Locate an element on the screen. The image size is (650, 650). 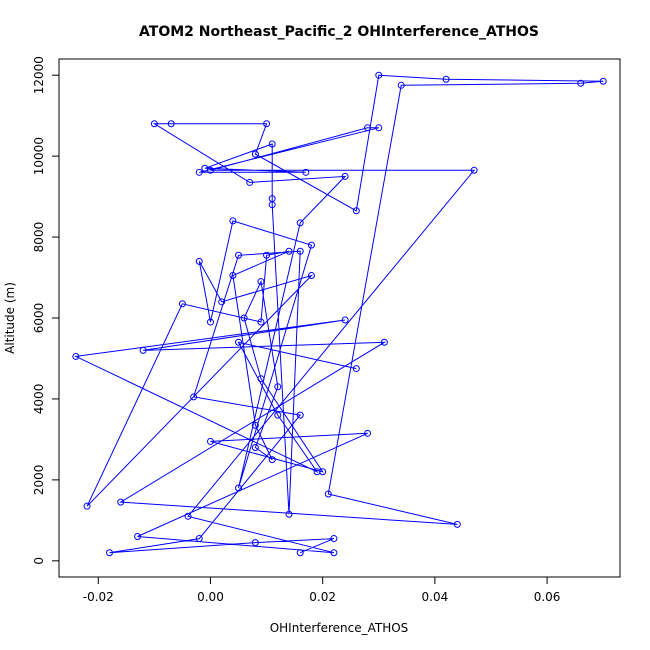
y-tick-label: 8000 is located at coordinates (39, 237).